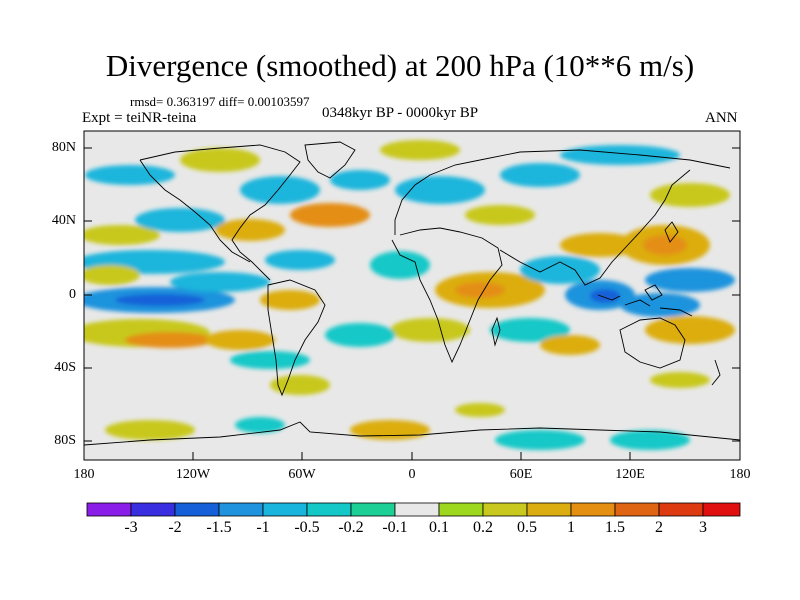  I want to click on colorbar, so click(413, 509).